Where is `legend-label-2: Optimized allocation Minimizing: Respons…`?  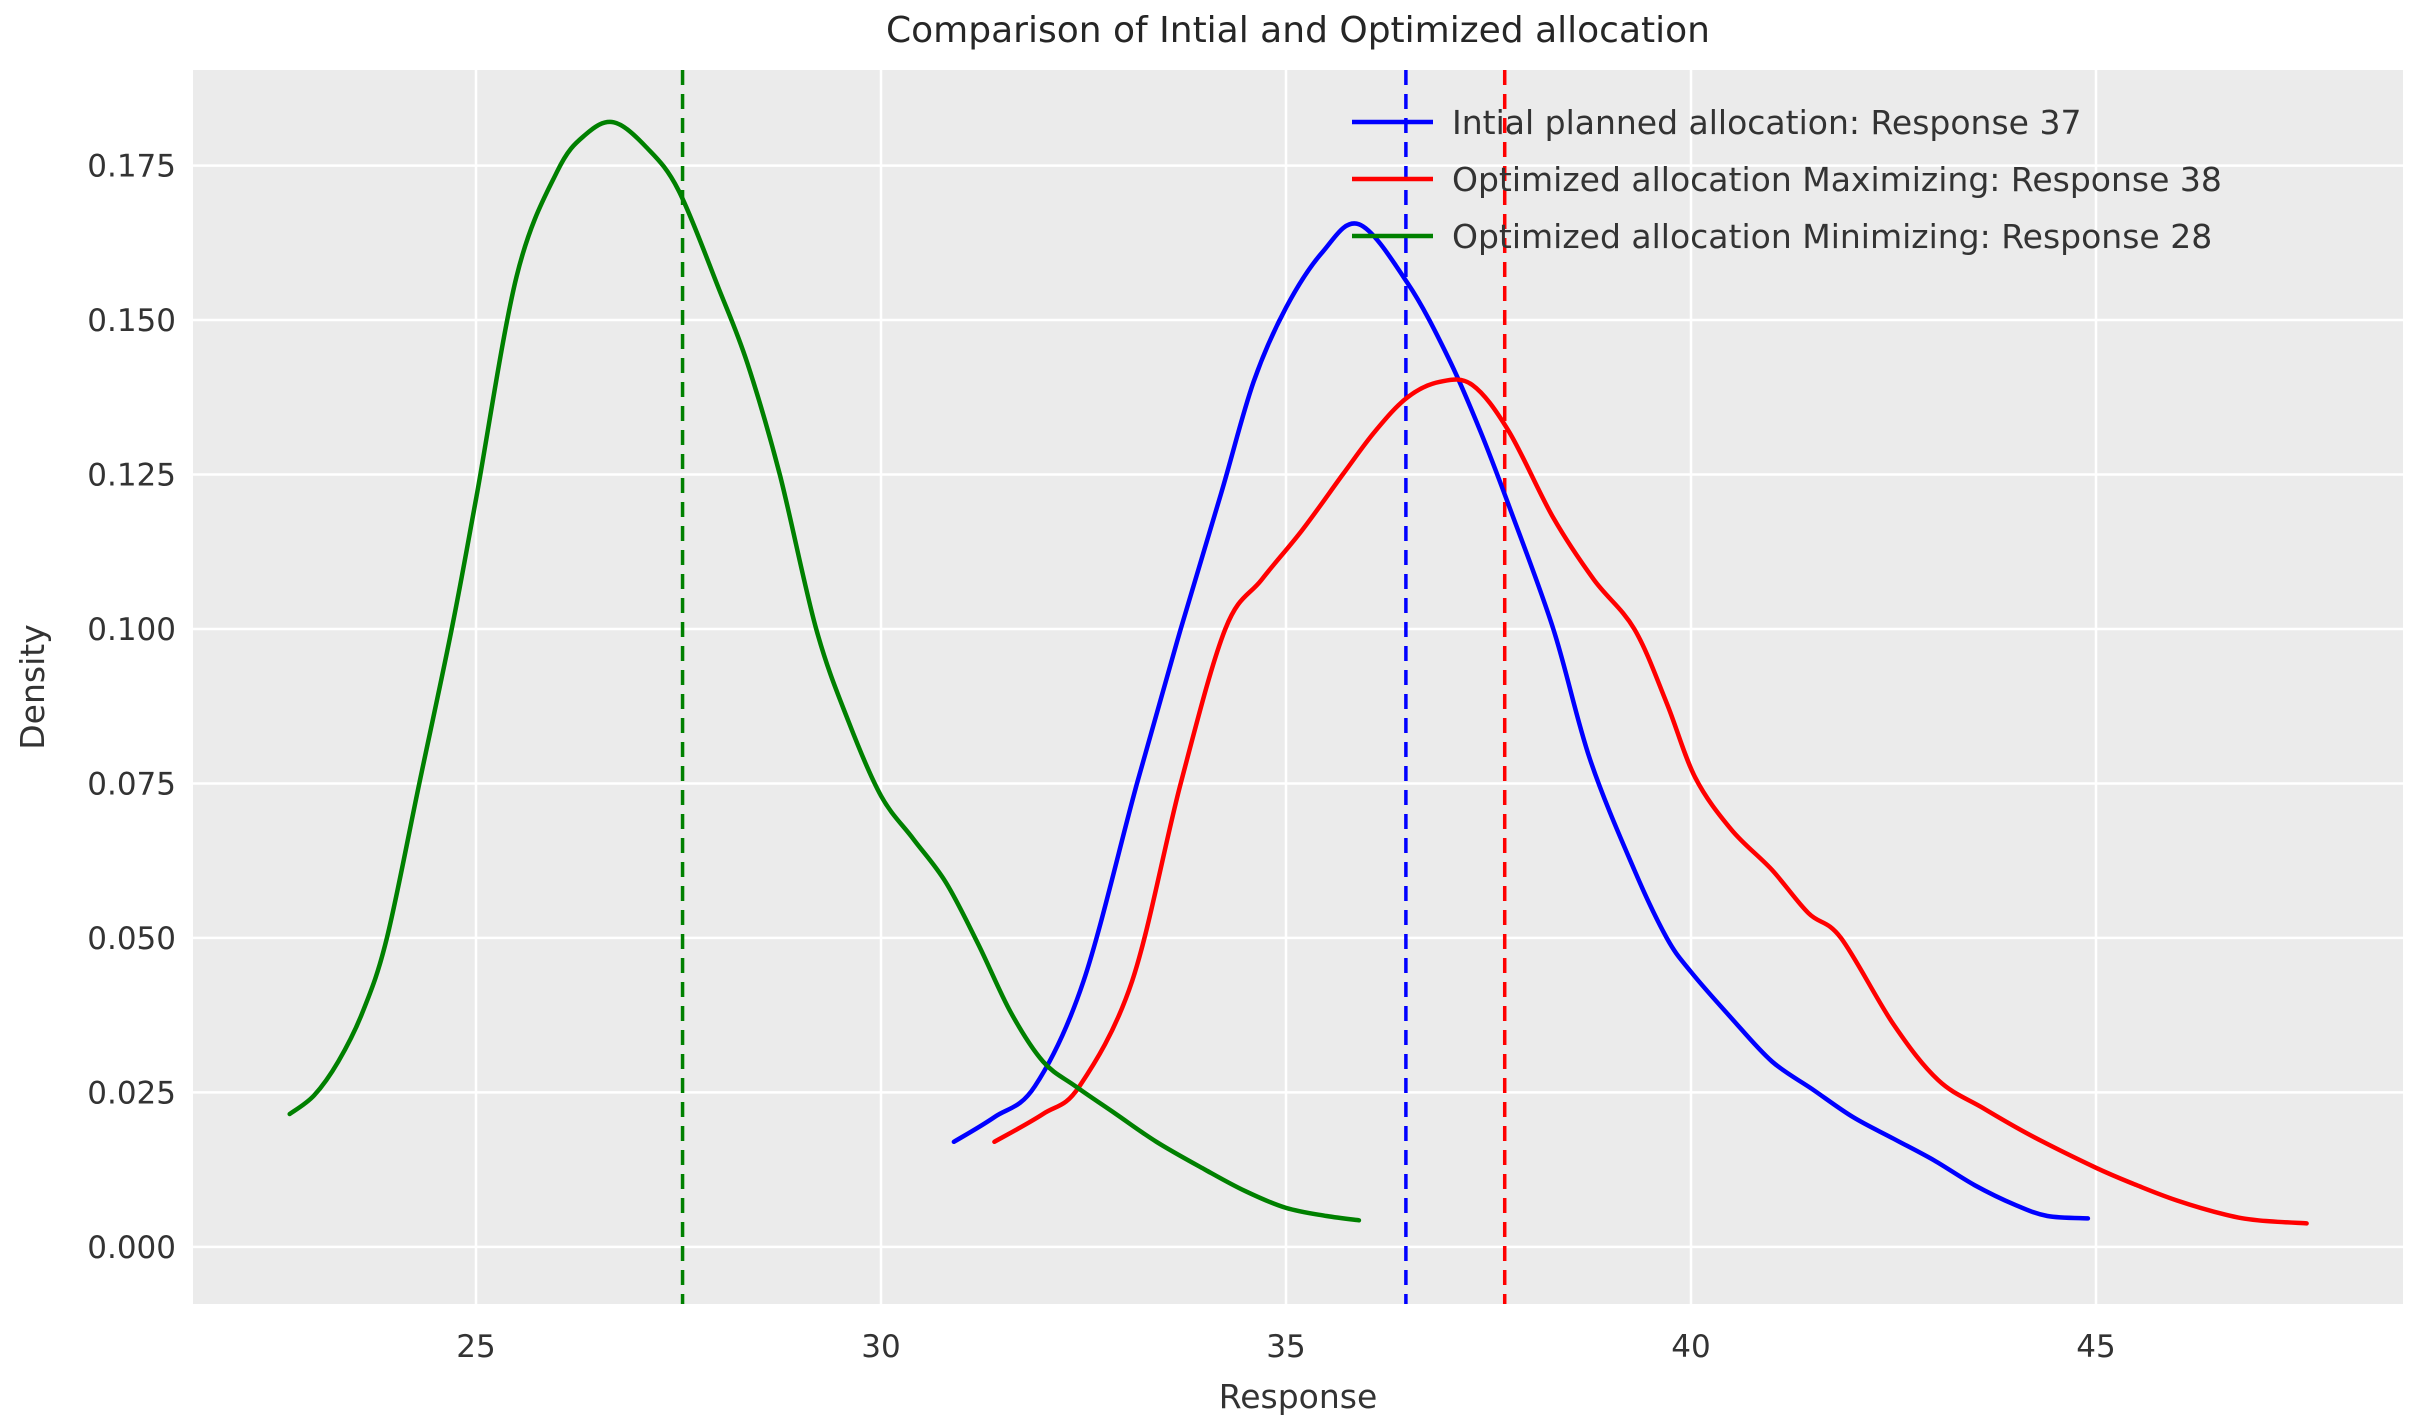 legend-label-2: Optimized allocation Minimizing: Respons… is located at coordinates (1832, 236).